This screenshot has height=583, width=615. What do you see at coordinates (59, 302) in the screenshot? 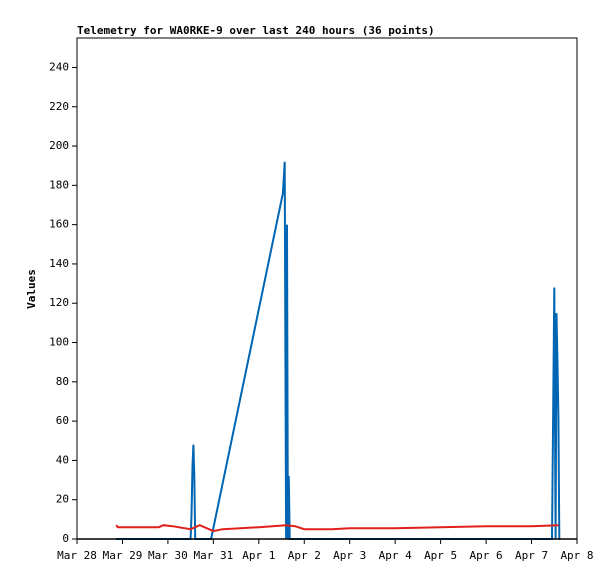
I see `y-tick-label: 120` at bounding box center [59, 302].